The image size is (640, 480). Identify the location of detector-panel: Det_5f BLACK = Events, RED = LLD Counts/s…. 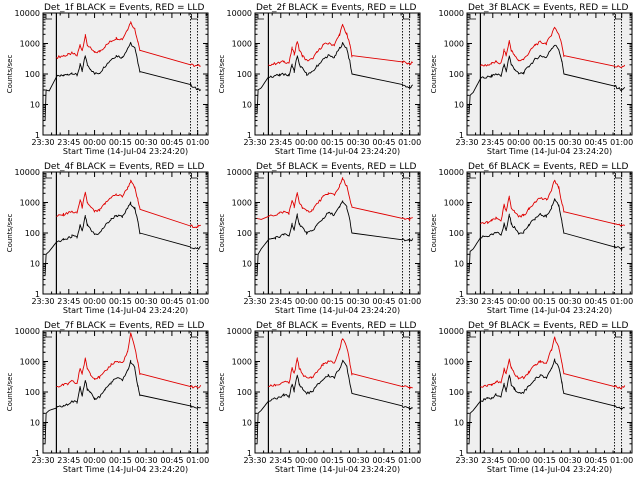
(319, 238).